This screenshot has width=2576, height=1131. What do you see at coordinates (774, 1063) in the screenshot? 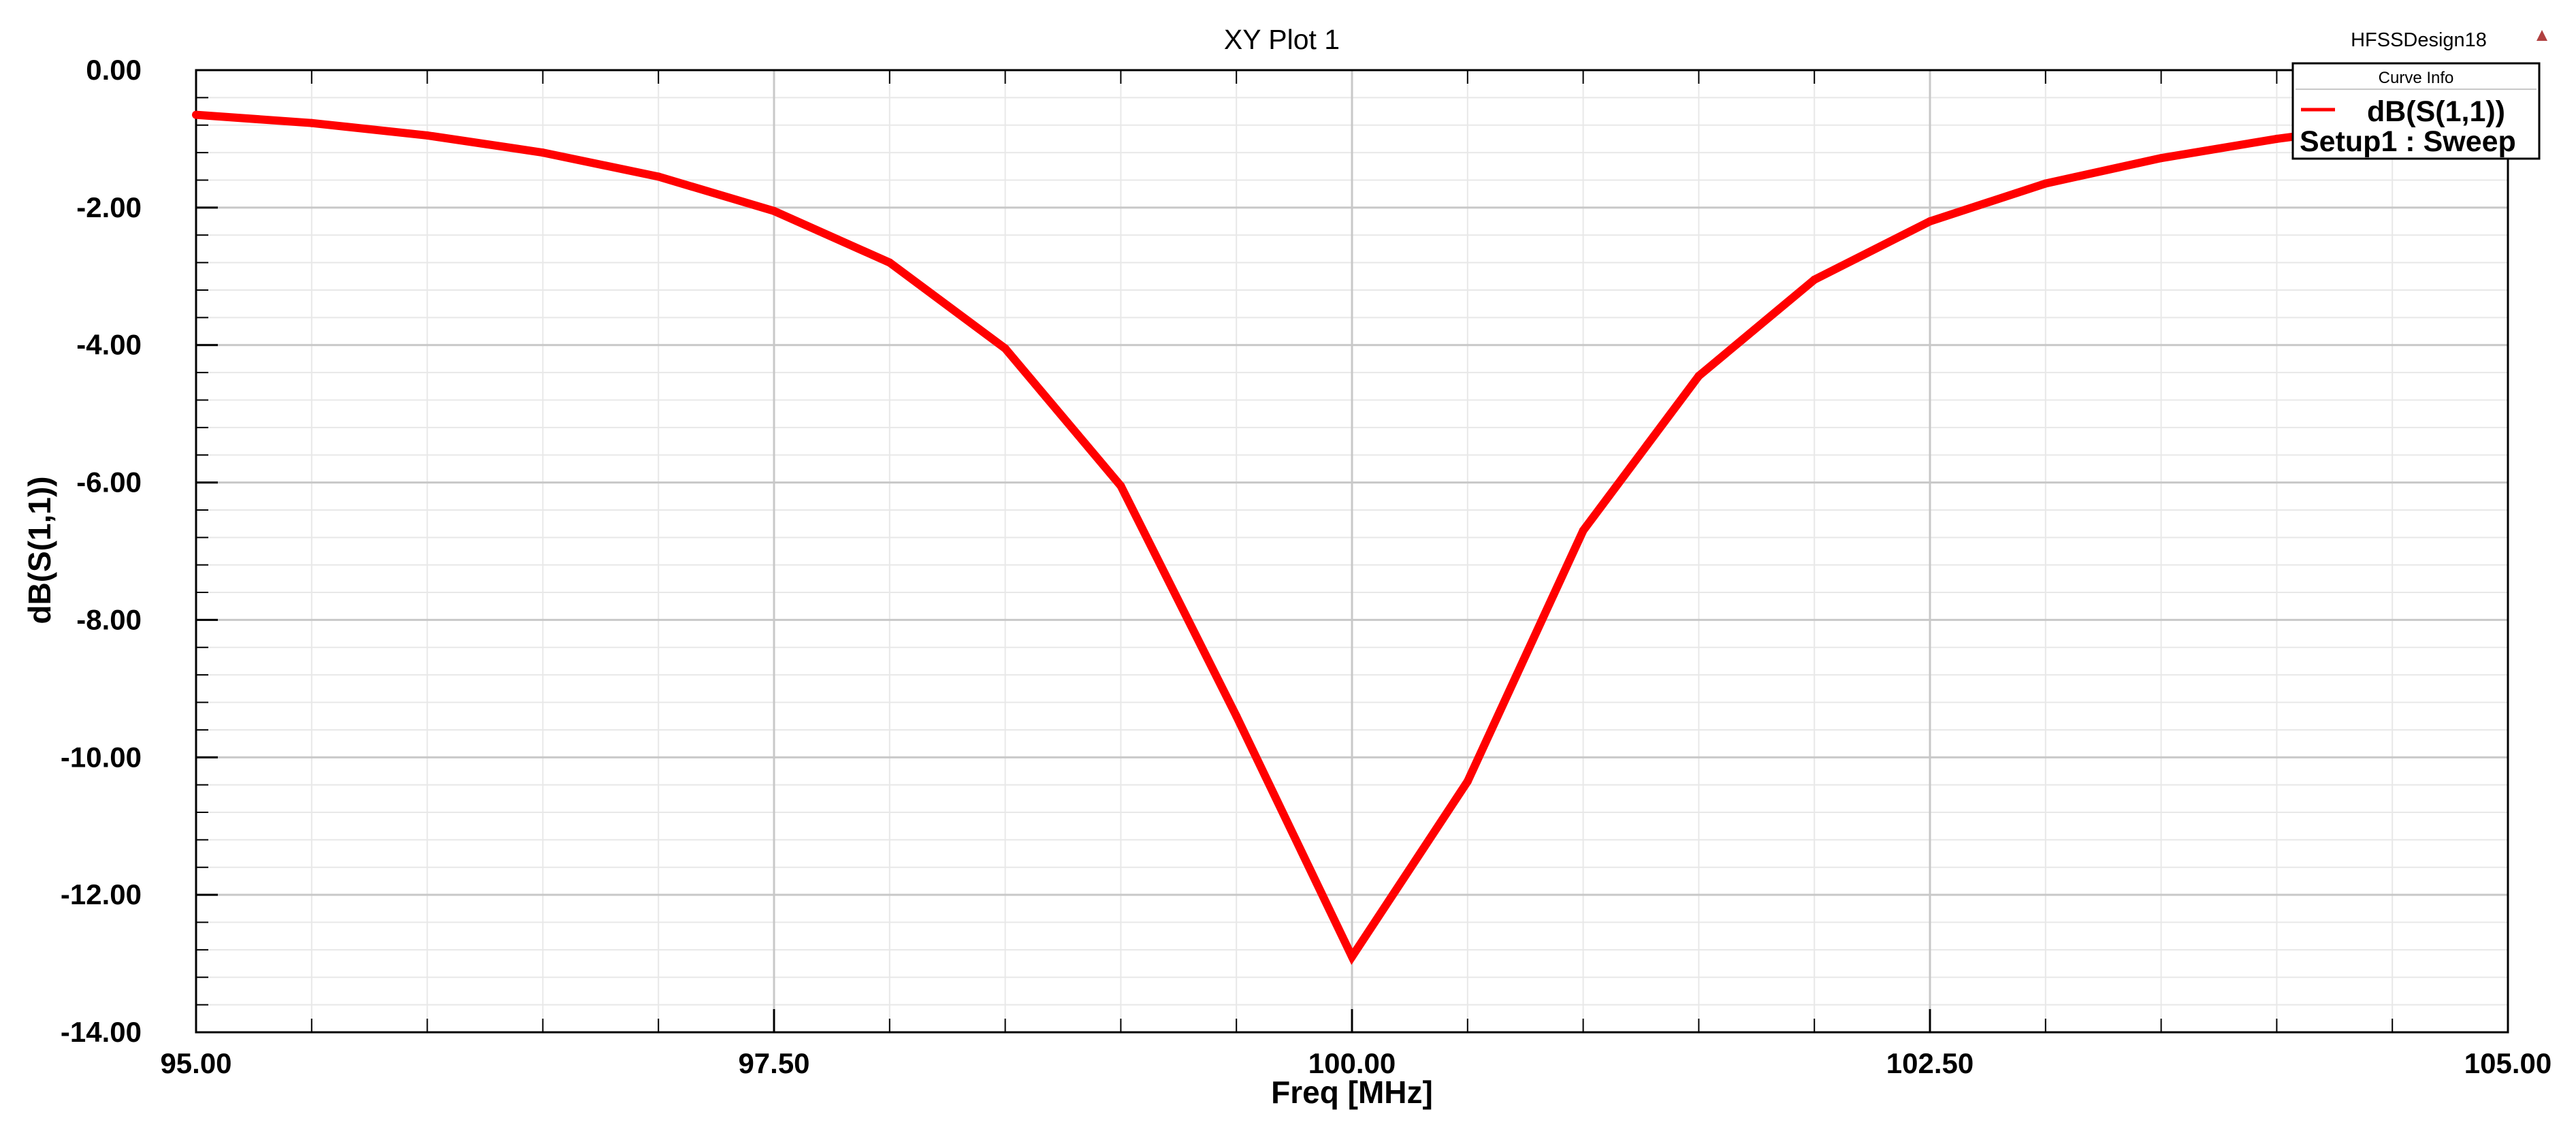
I see `x-tick-label: 97.50` at bounding box center [774, 1063].